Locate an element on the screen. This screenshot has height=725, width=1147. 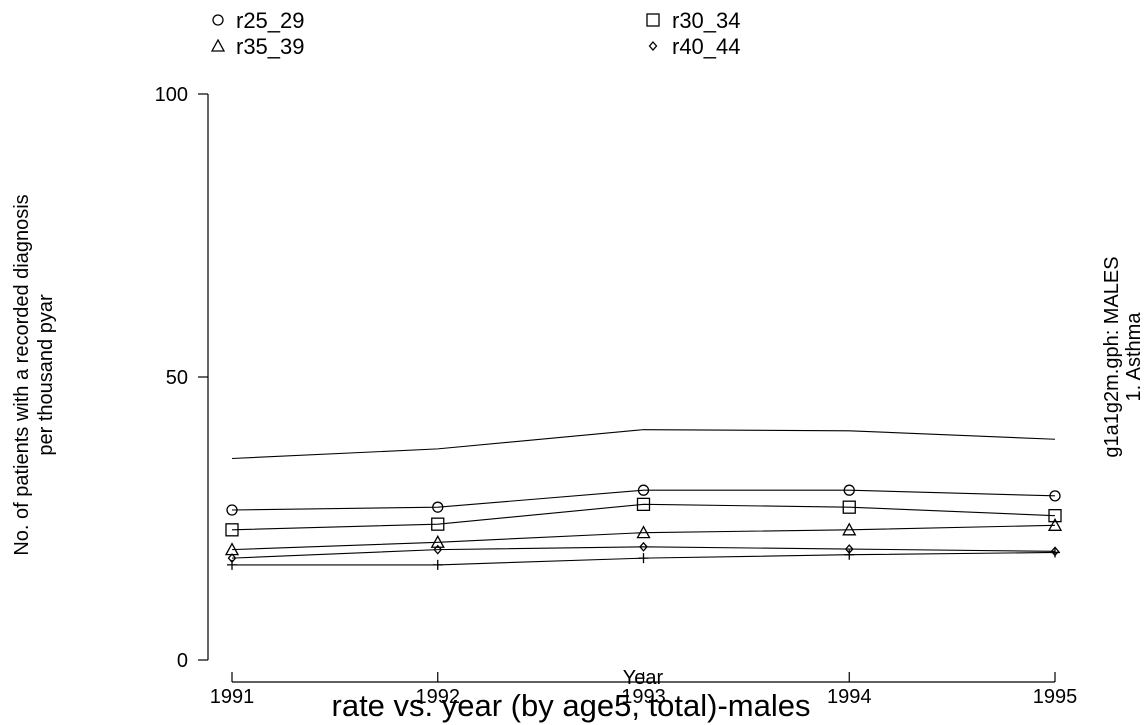
legend-marker-triangle is located at coordinates (218, 45).